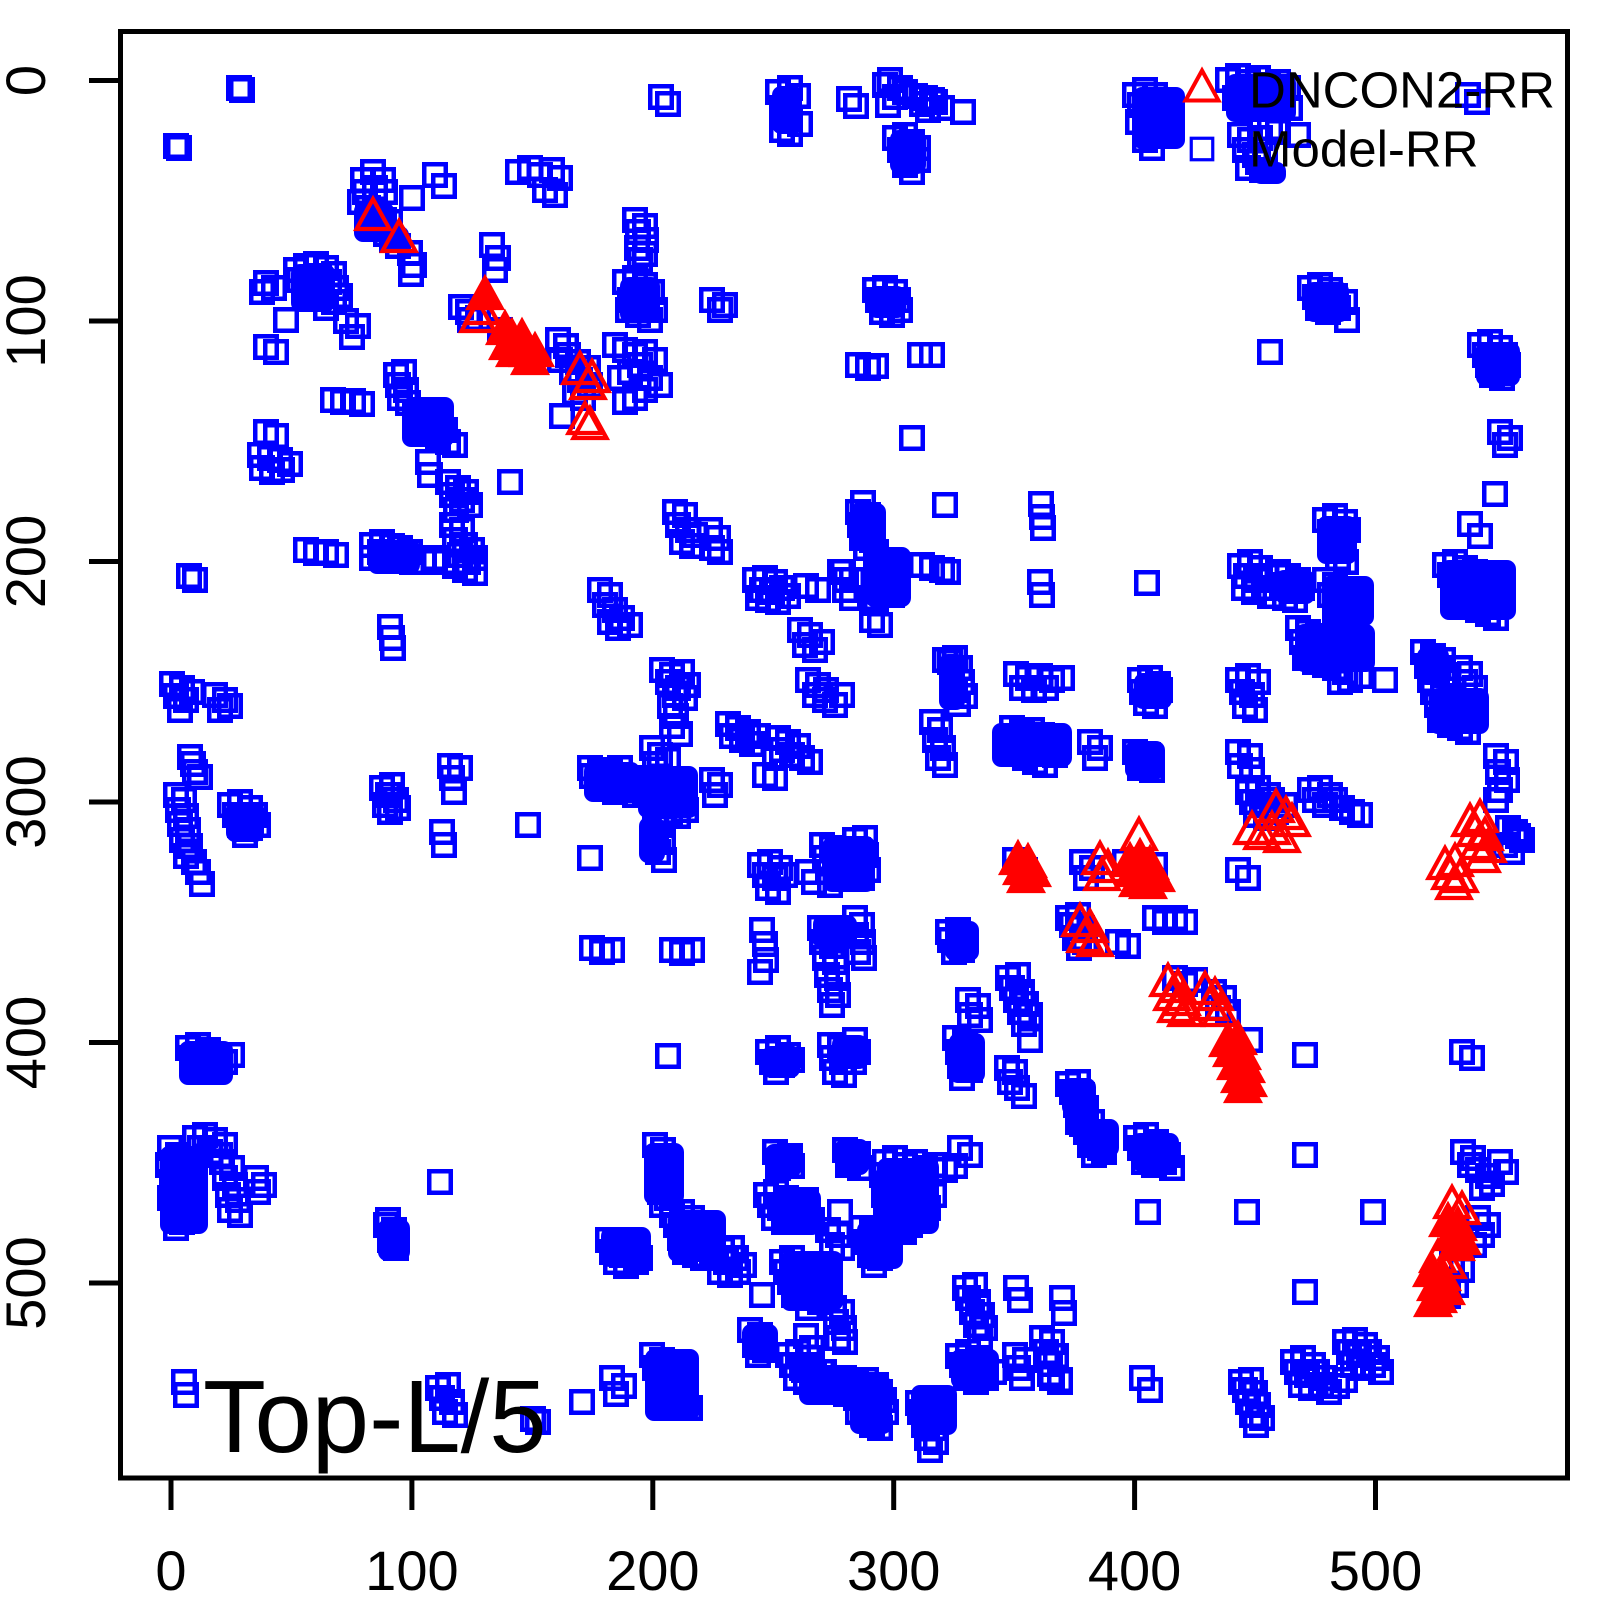 Image resolution: width=1600 pixels, height=1605 pixels. What do you see at coordinates (1364, 149) in the screenshot?
I see `svg-text: Model-RR` at bounding box center [1364, 149].